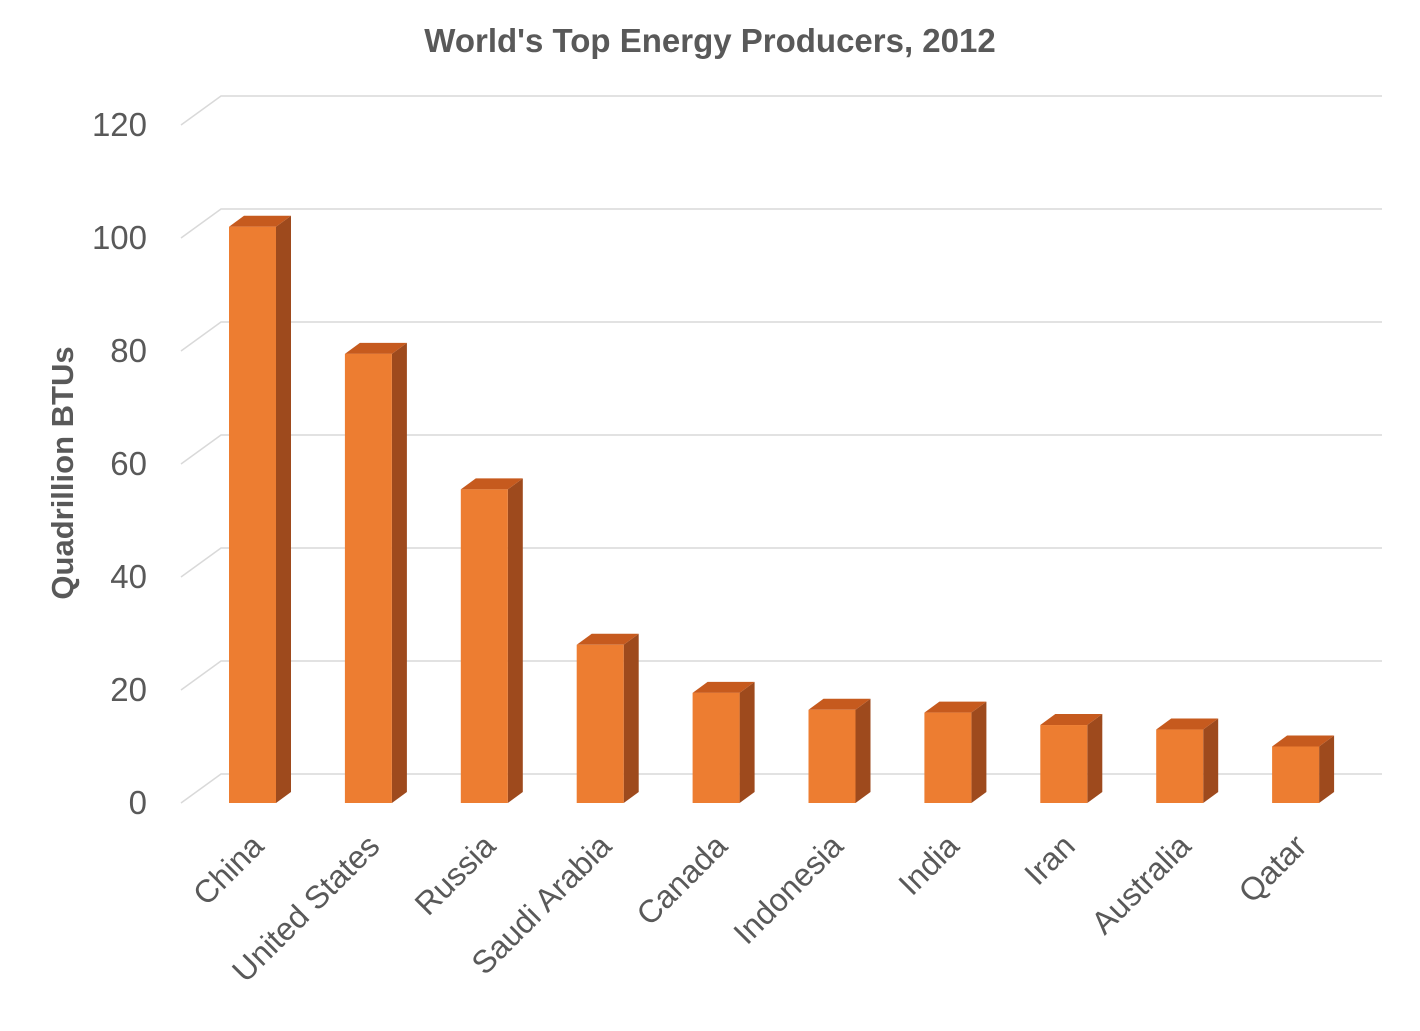 Image resolution: width=1420 pixels, height=1031 pixels. Describe the element at coordinates (716, 747) in the screenshot. I see `bar-front-canada` at that location.